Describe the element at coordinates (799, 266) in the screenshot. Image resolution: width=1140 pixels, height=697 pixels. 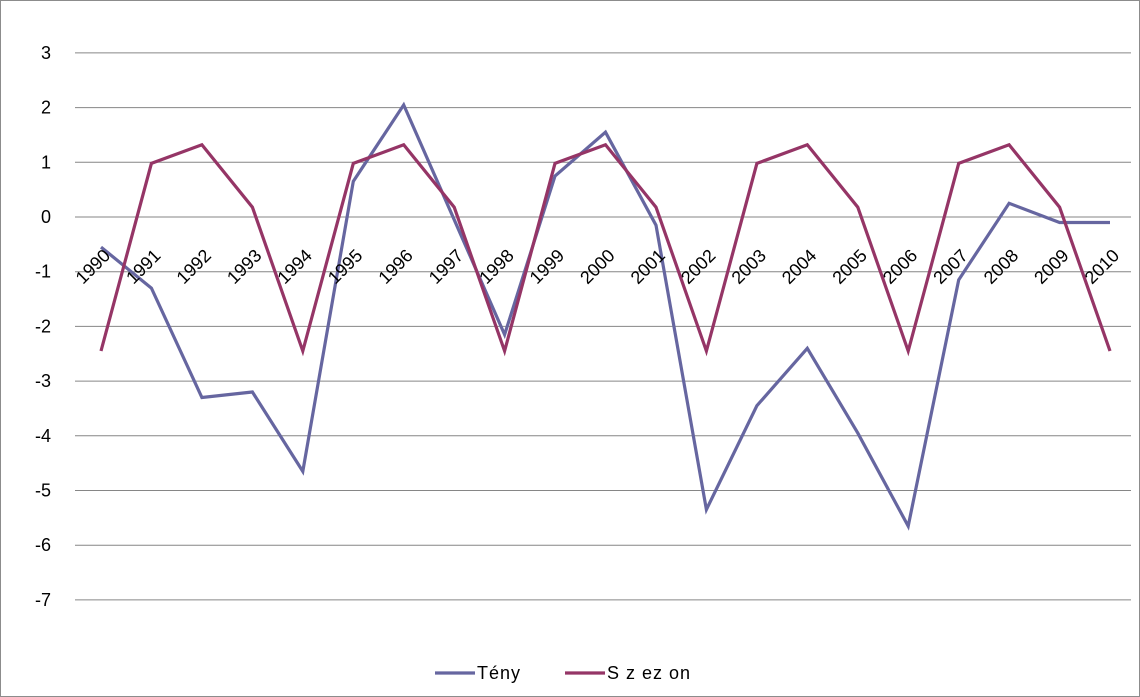
I see `x-tick-label: 2004` at that location.